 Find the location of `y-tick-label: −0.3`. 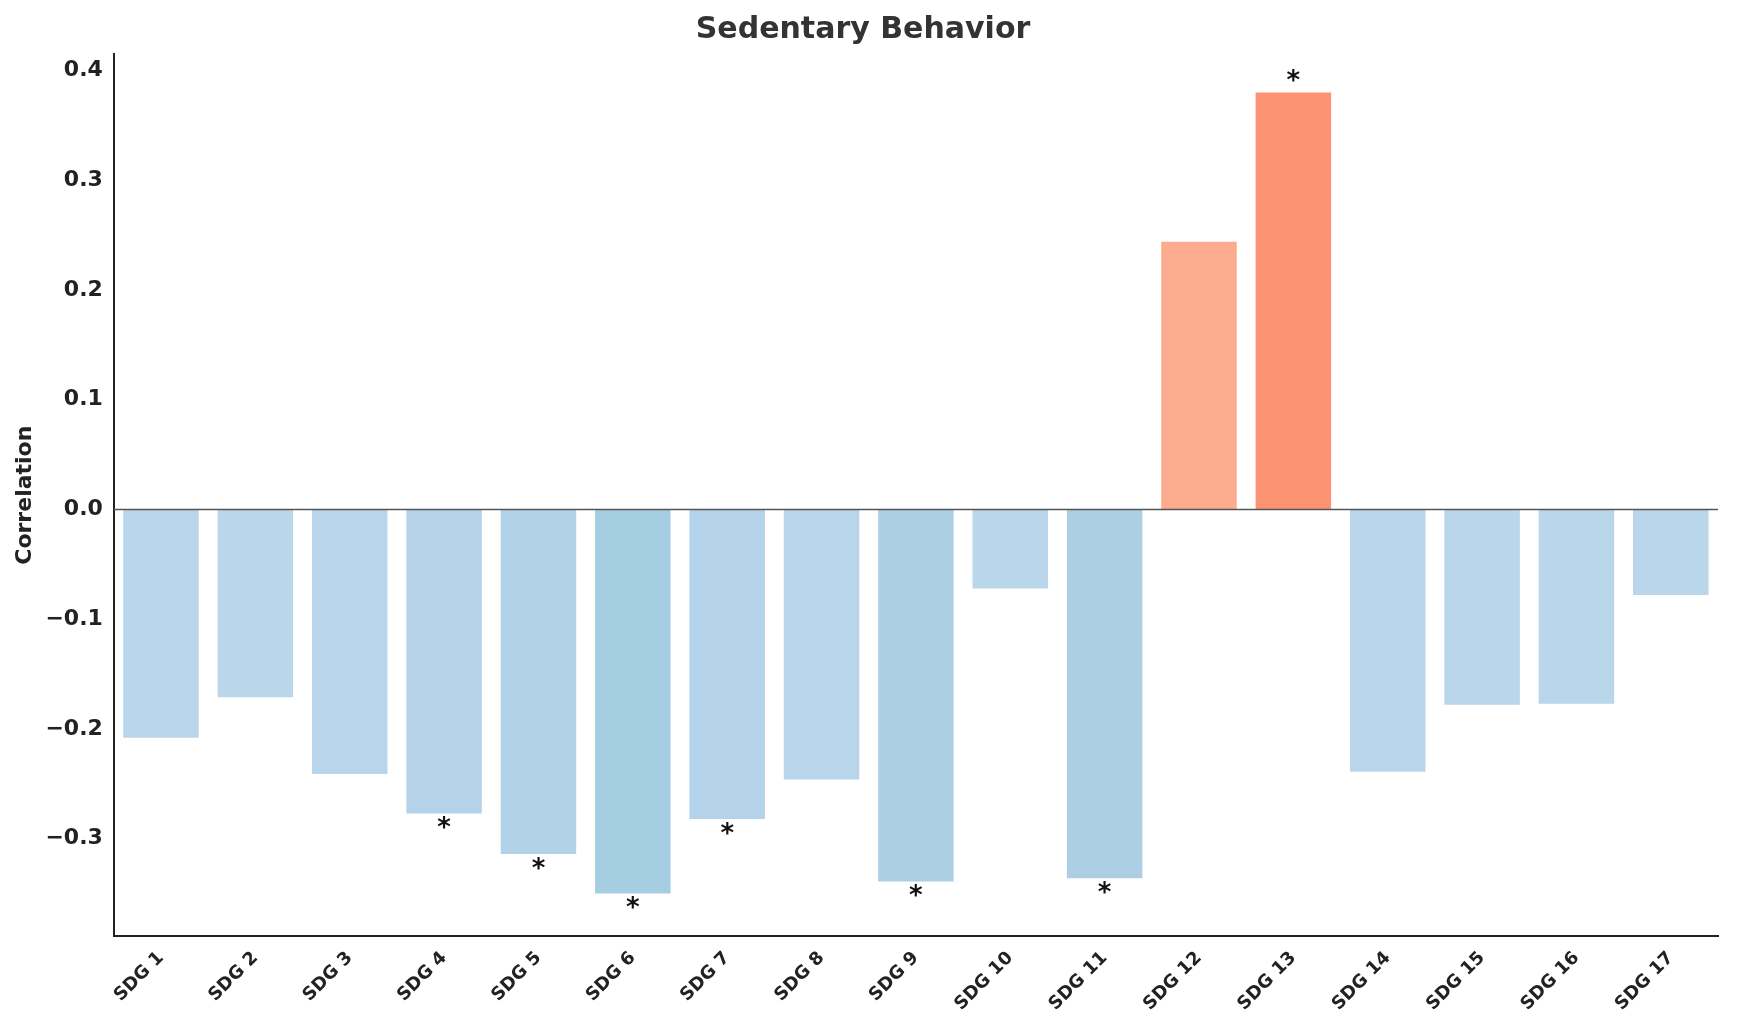

y-tick-label: −0.3 is located at coordinates (74, 837).